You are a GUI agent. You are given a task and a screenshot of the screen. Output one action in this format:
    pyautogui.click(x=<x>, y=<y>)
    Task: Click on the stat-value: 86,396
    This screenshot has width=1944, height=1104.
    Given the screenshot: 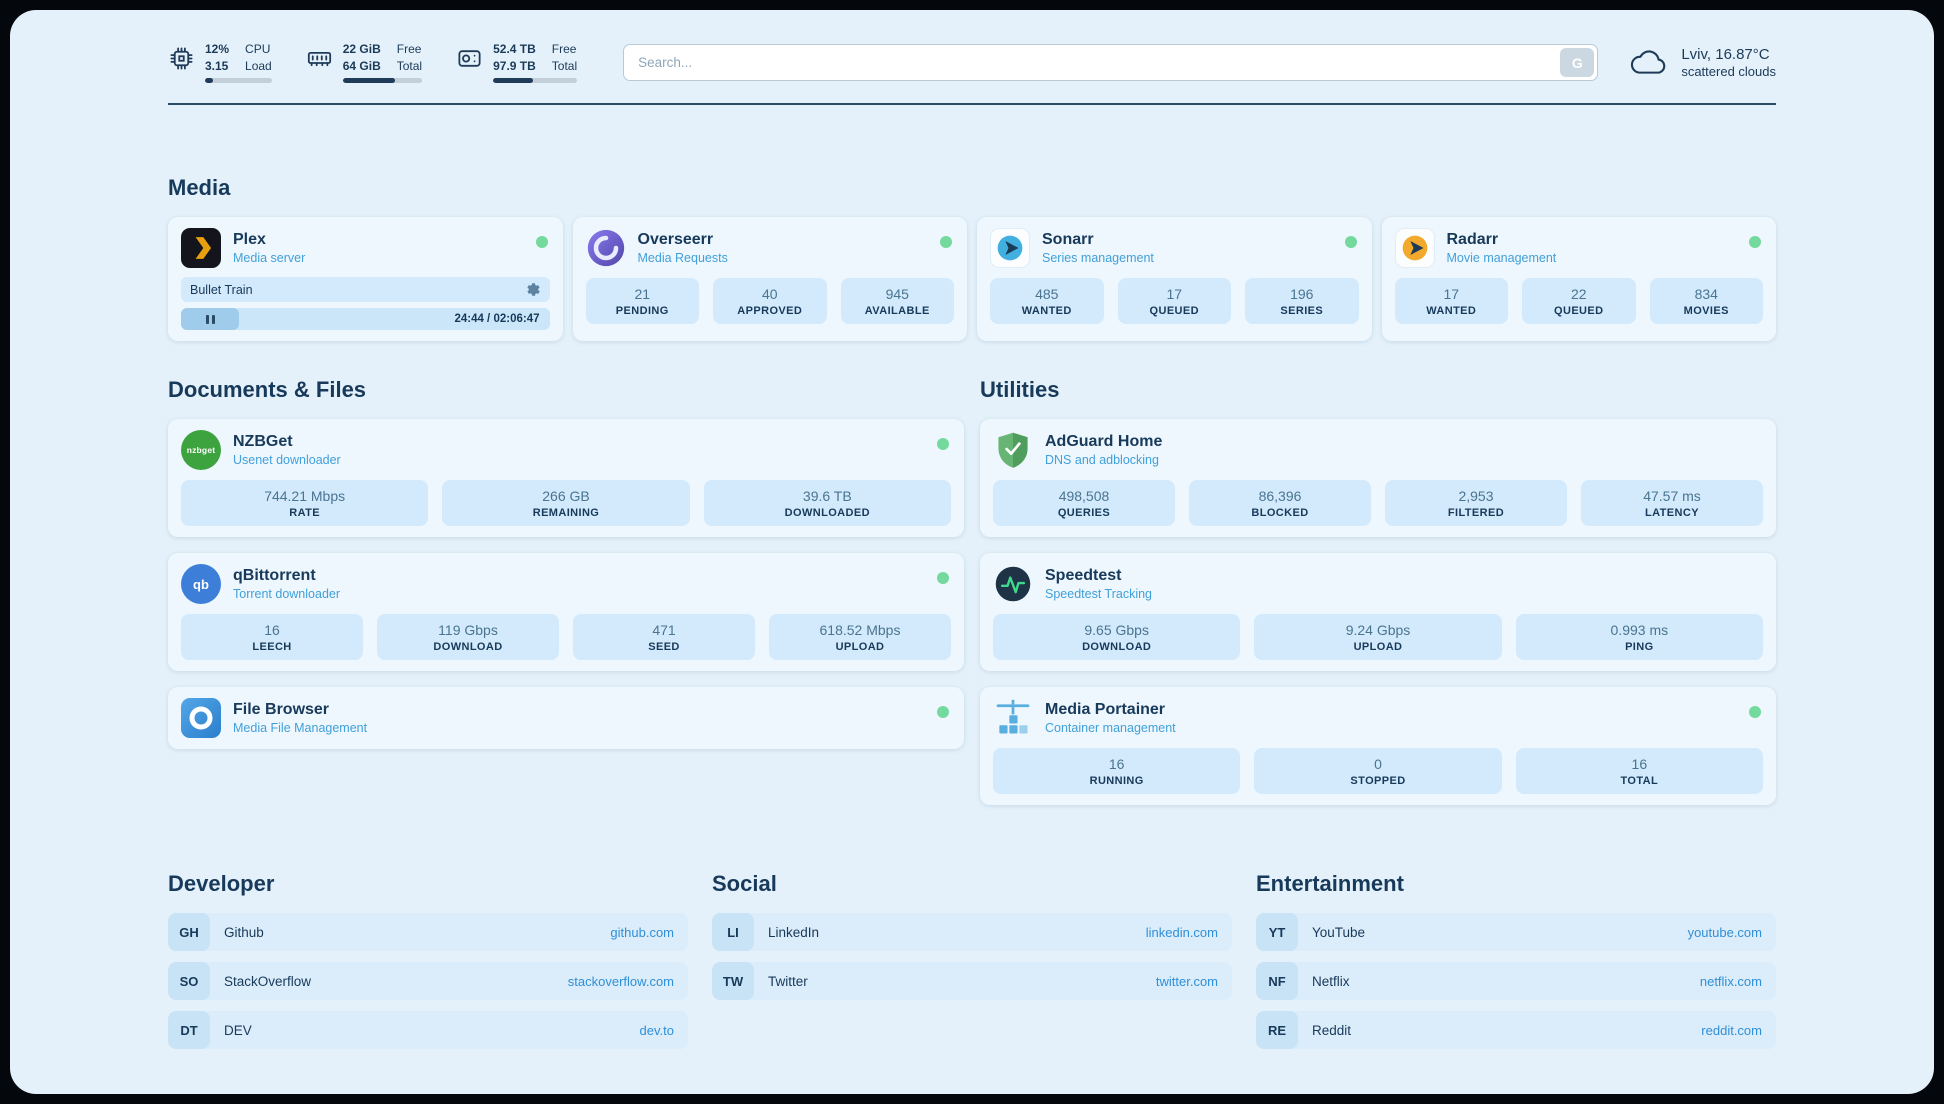 What is the action you would take?
    pyautogui.click(x=1280, y=496)
    